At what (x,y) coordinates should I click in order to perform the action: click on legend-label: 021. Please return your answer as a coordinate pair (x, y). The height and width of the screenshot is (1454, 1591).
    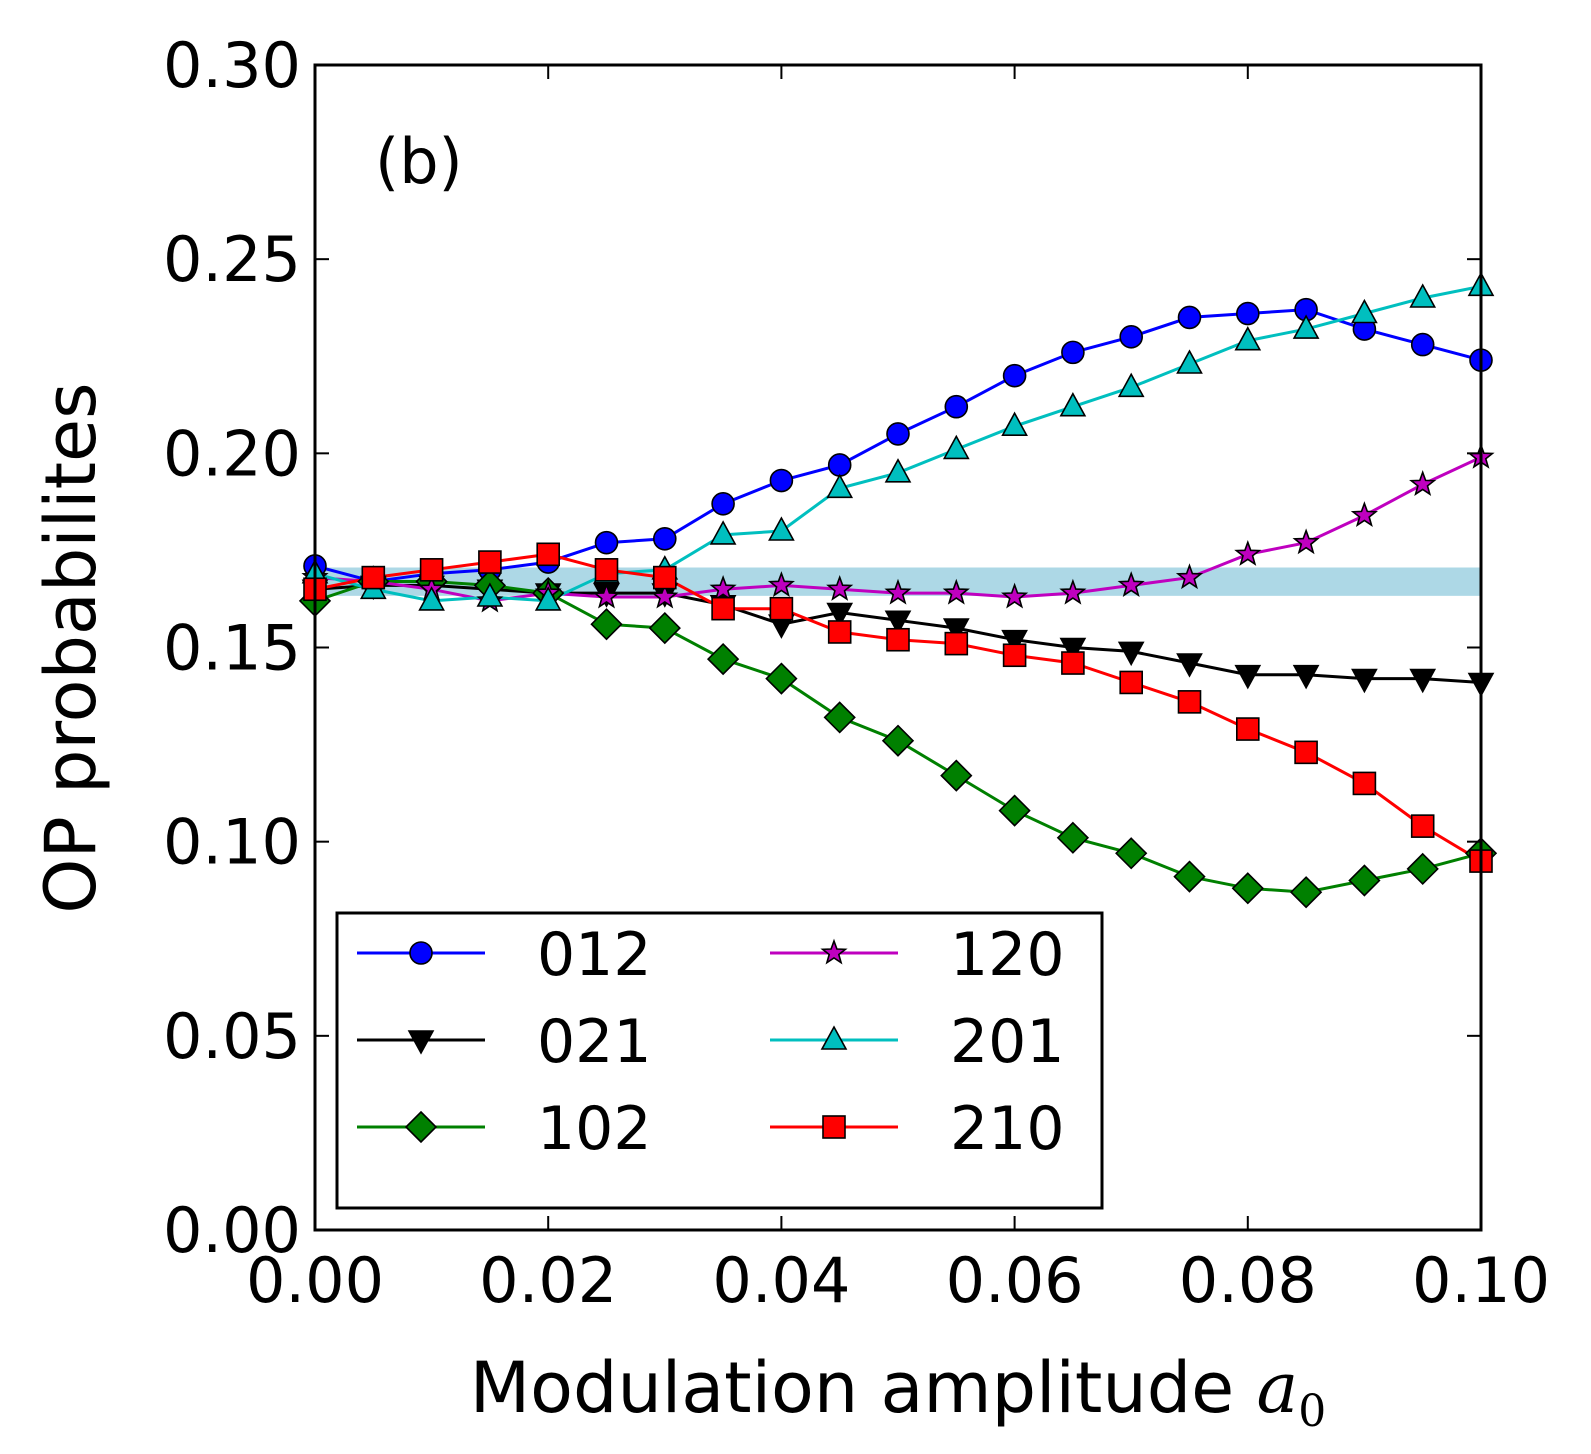
    Looking at the image, I should click on (594, 1042).